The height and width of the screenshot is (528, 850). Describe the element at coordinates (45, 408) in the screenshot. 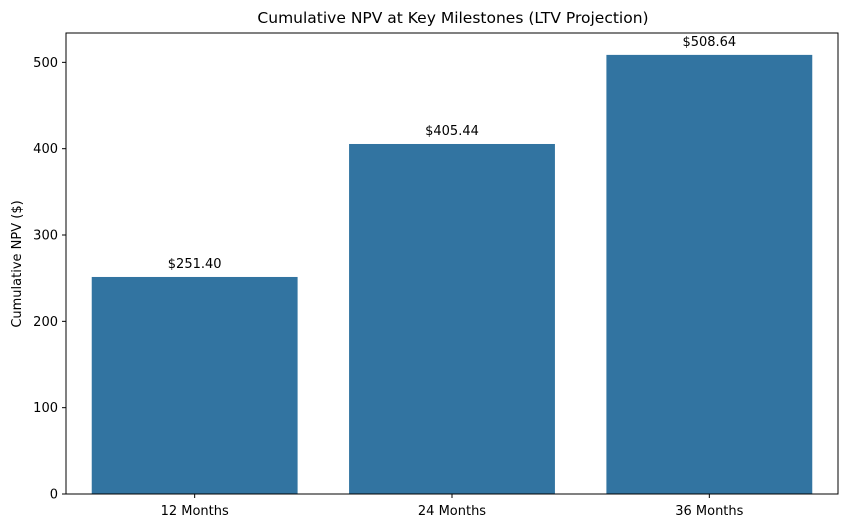

I see `y-tick-label-1: 100` at that location.